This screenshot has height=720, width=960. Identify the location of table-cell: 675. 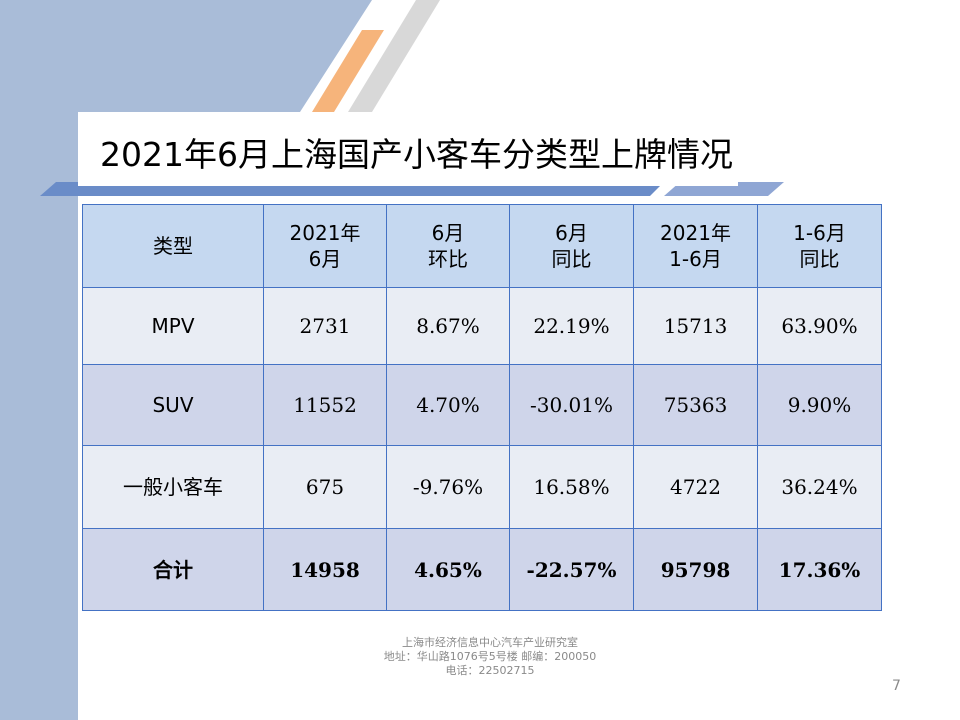
(325, 487).